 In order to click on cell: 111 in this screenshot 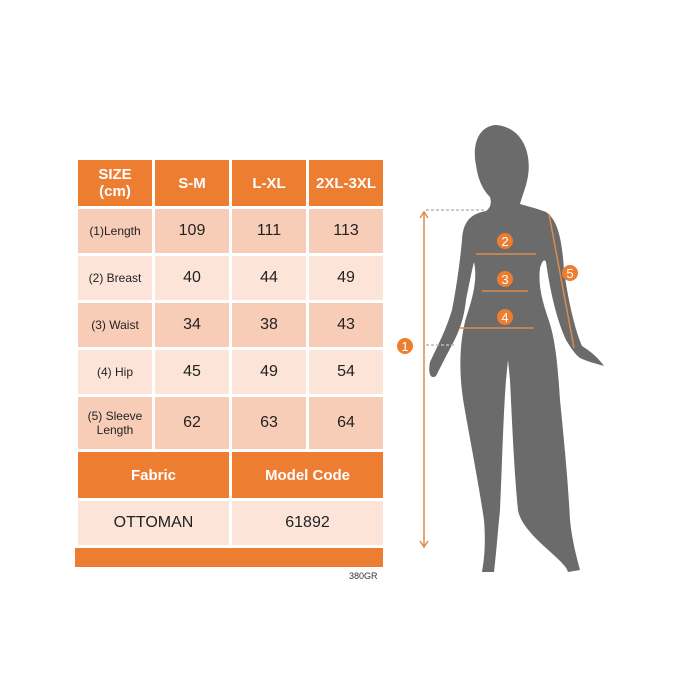, I will do `click(269, 231)`.